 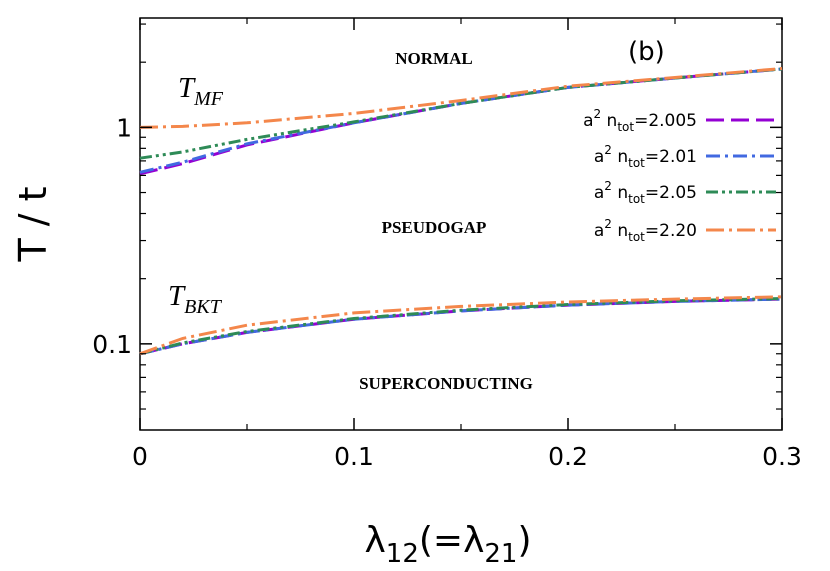 I want to click on tbkt-label-sub: BKT, so click(x=203, y=307).